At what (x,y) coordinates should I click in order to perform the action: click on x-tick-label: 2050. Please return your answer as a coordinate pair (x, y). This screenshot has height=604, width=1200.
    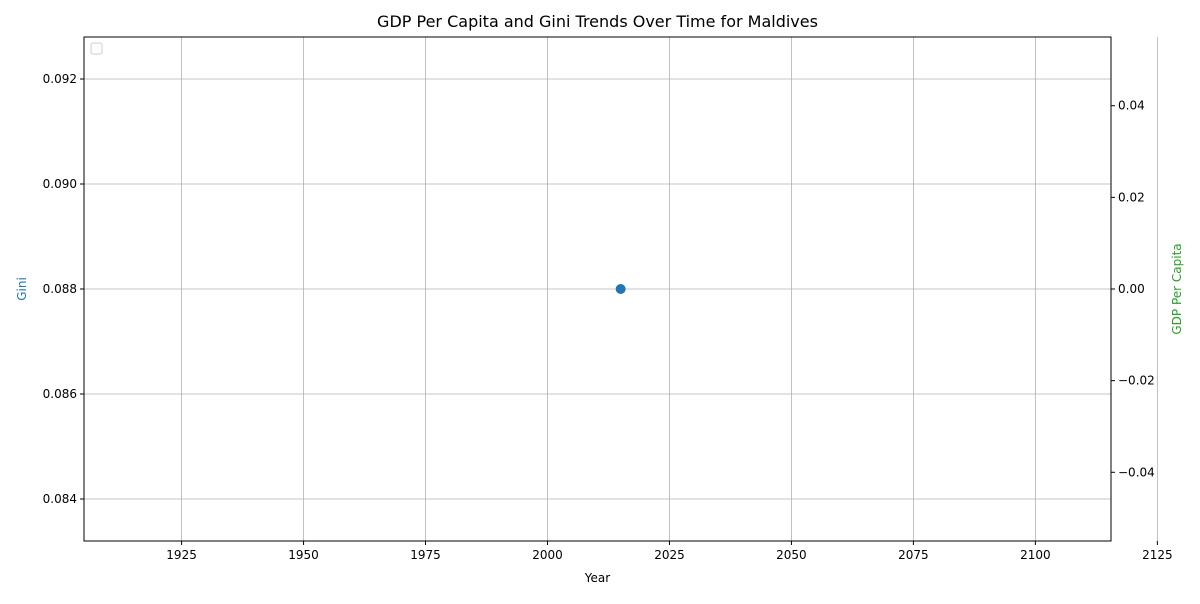
    Looking at the image, I should click on (791, 555).